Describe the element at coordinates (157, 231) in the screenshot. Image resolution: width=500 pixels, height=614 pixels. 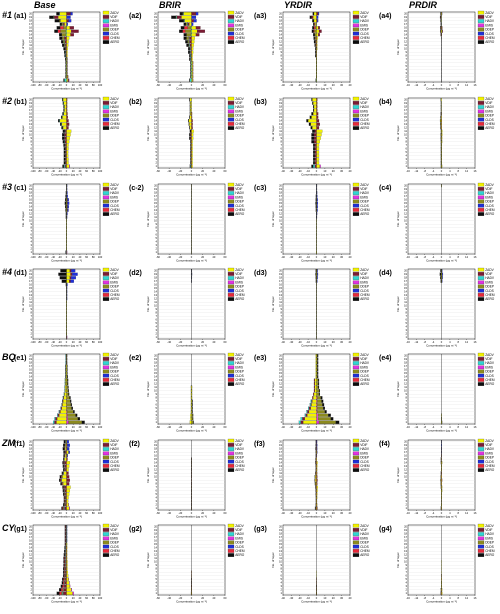
I see `y-tick-label: 7` at that location.